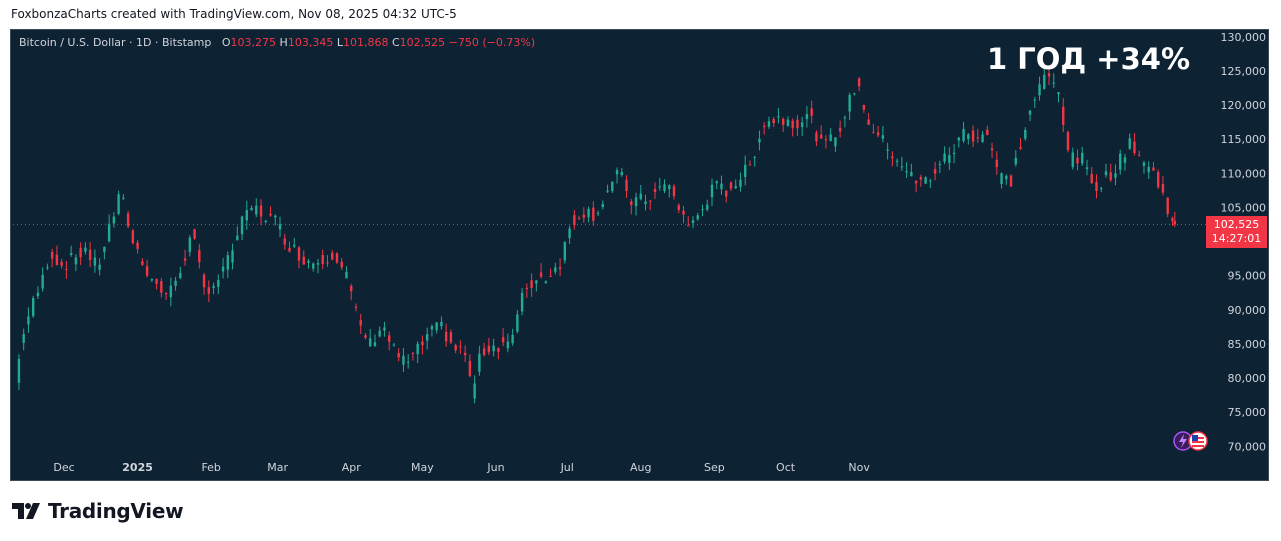 This screenshot has width=1281, height=541. Describe the element at coordinates (422, 467) in the screenshot. I see `x-tick-label: May` at that location.